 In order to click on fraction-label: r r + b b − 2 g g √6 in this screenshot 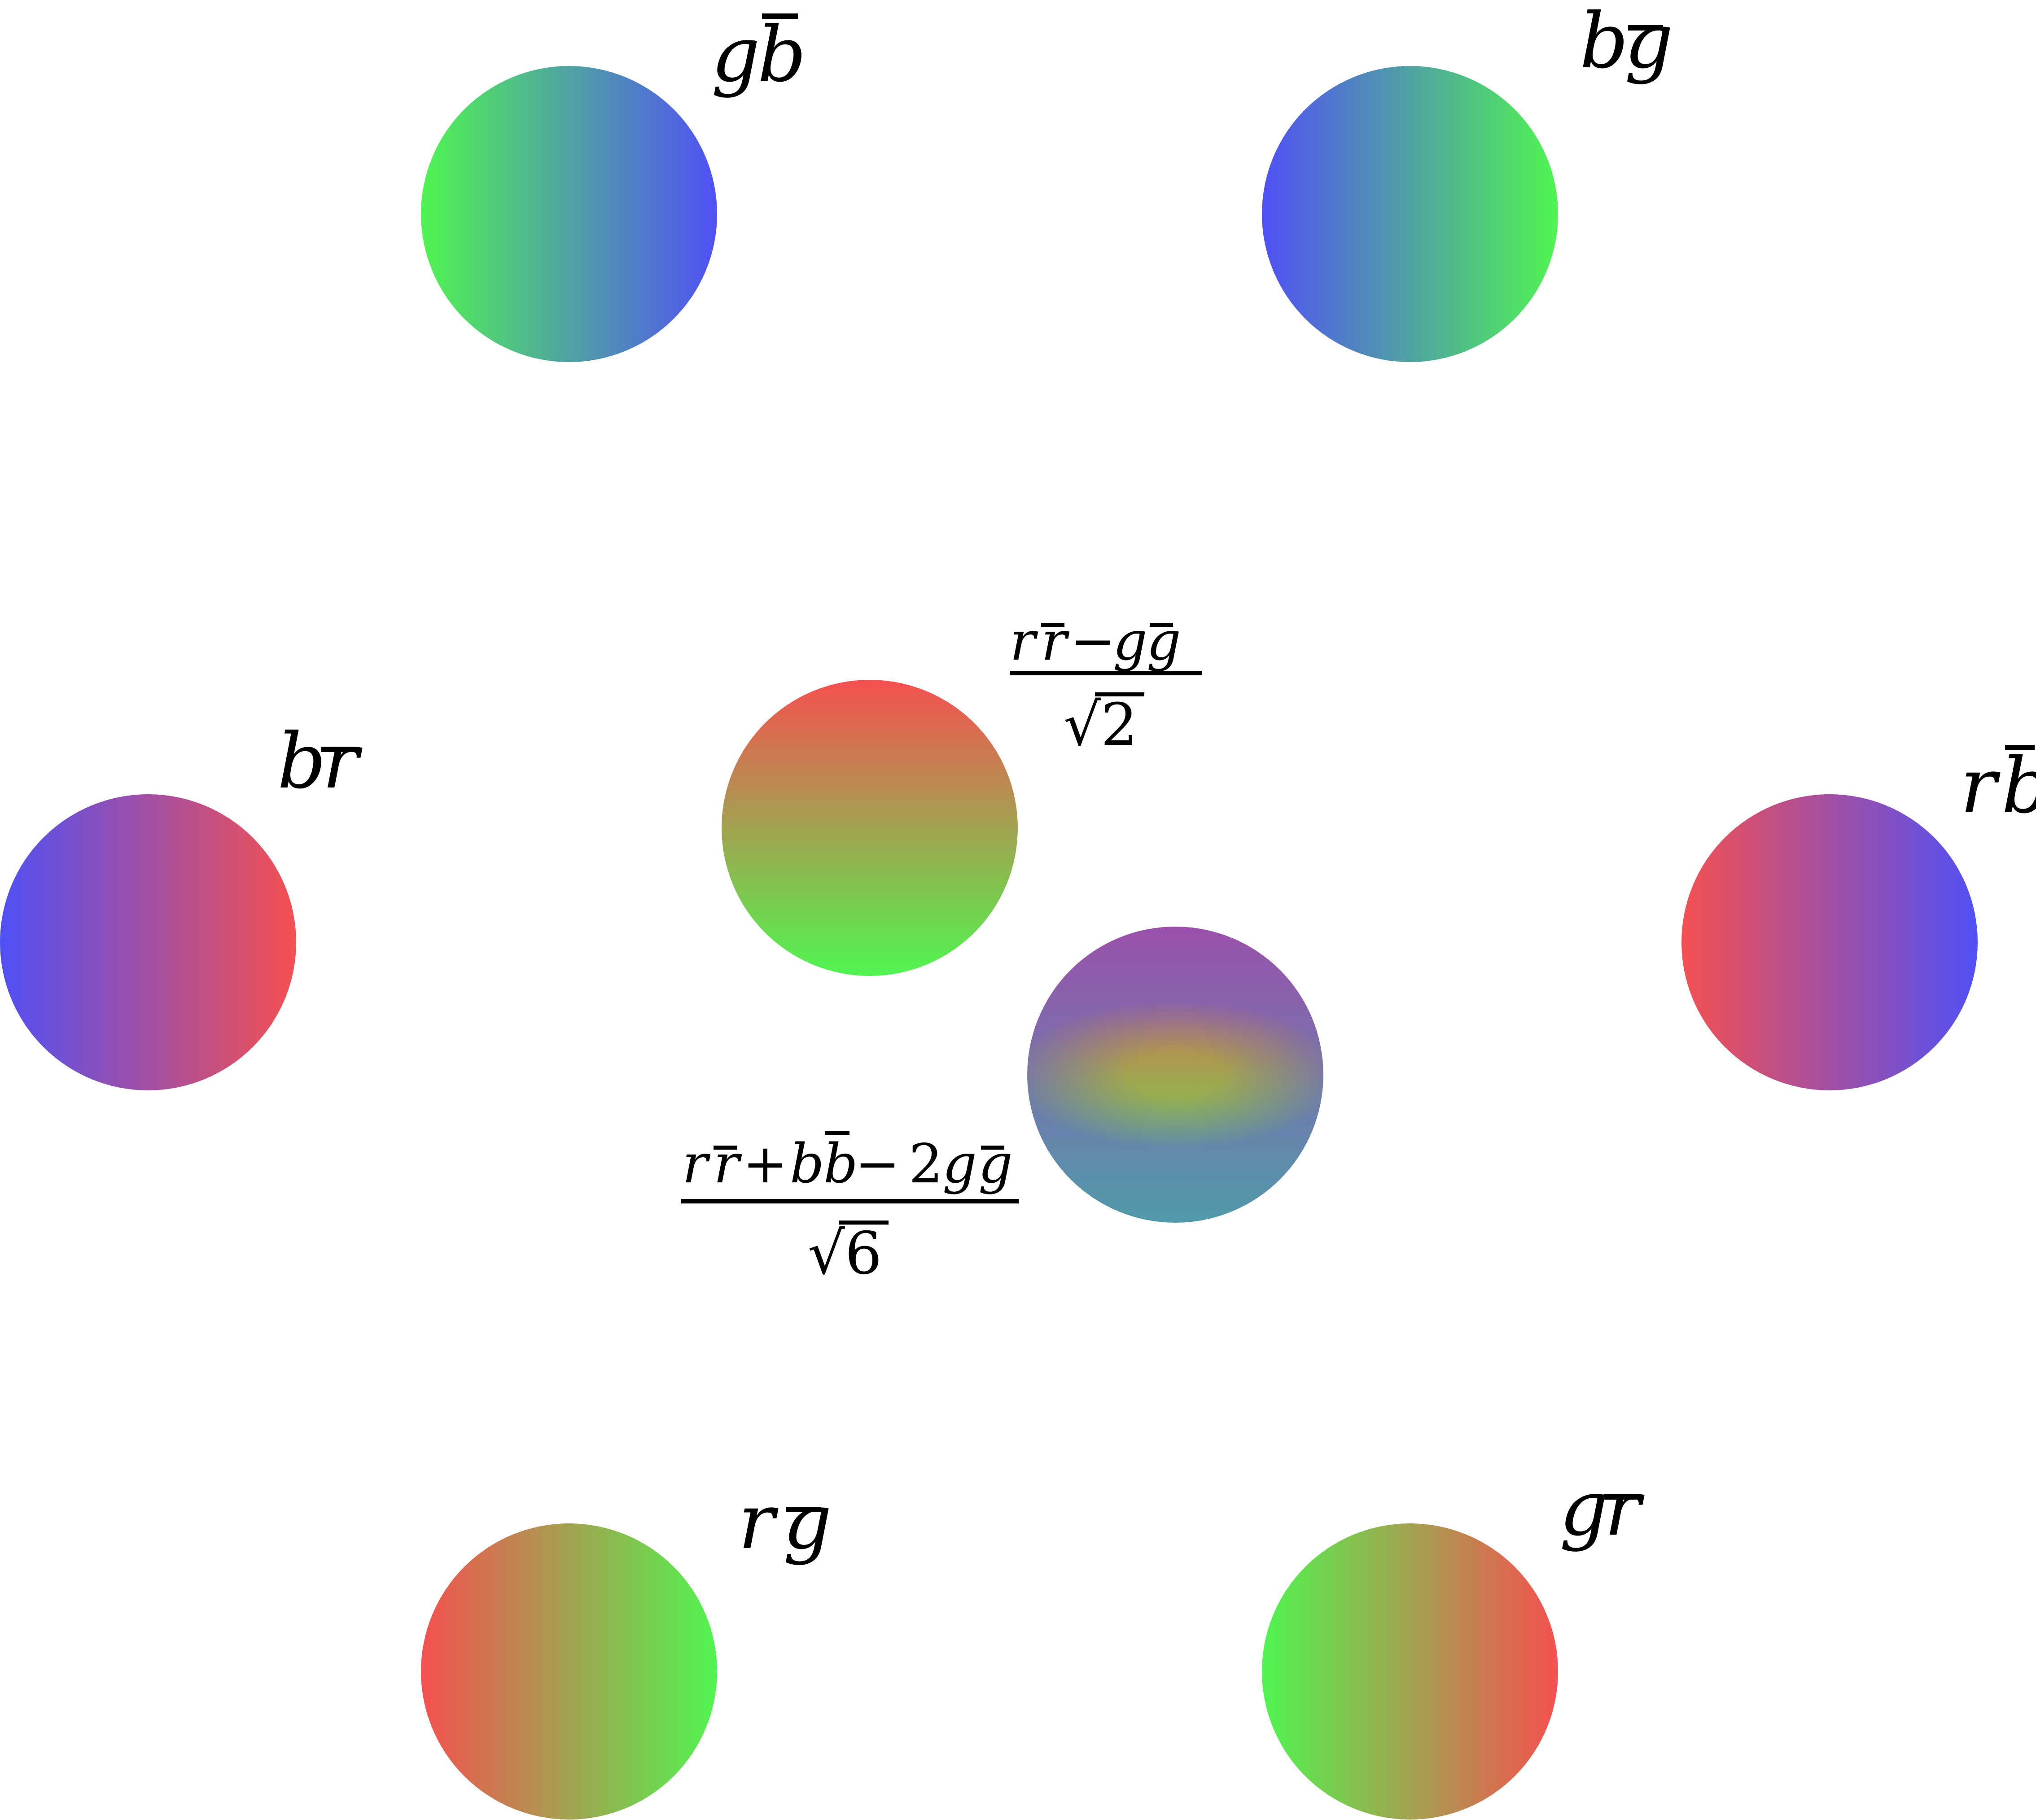, I will do `click(850, 1209)`.